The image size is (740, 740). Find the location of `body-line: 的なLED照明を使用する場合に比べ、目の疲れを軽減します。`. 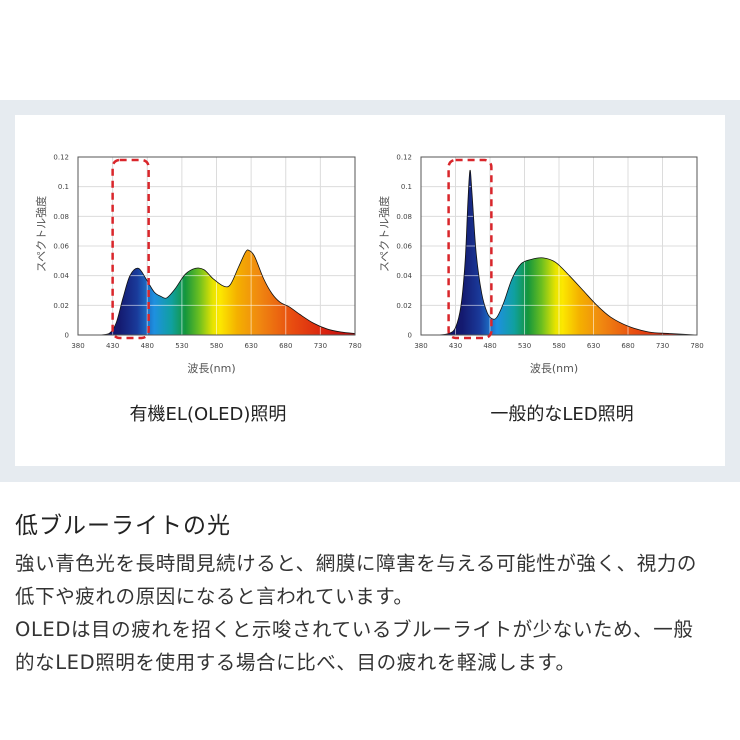

body-line: 的なLED照明を使用する場合に比べ、目の疲れを軽減します。 is located at coordinates (295, 662).